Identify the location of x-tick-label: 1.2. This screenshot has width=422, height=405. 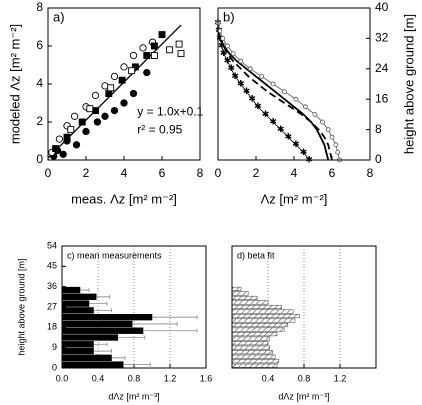
(340, 378).